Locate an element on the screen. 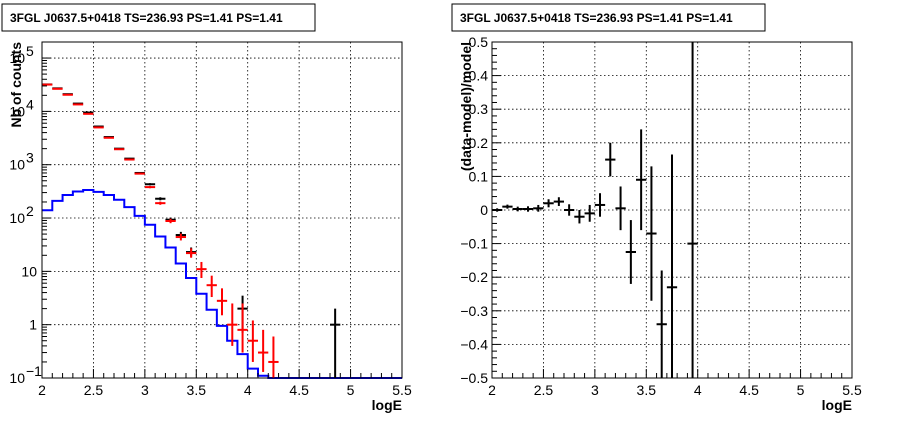 The width and height of the screenshot is (898, 421). y-tick-label-exponent: 4 is located at coordinates (30, 104).